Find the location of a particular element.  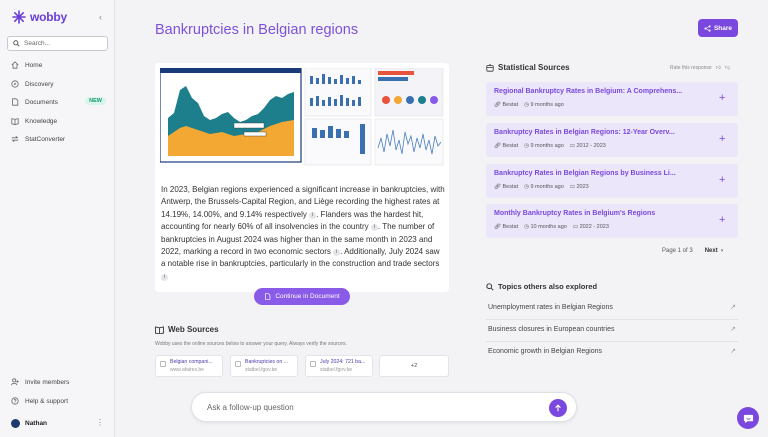

topics-heading: Topics others also explored is located at coordinates (541, 286).